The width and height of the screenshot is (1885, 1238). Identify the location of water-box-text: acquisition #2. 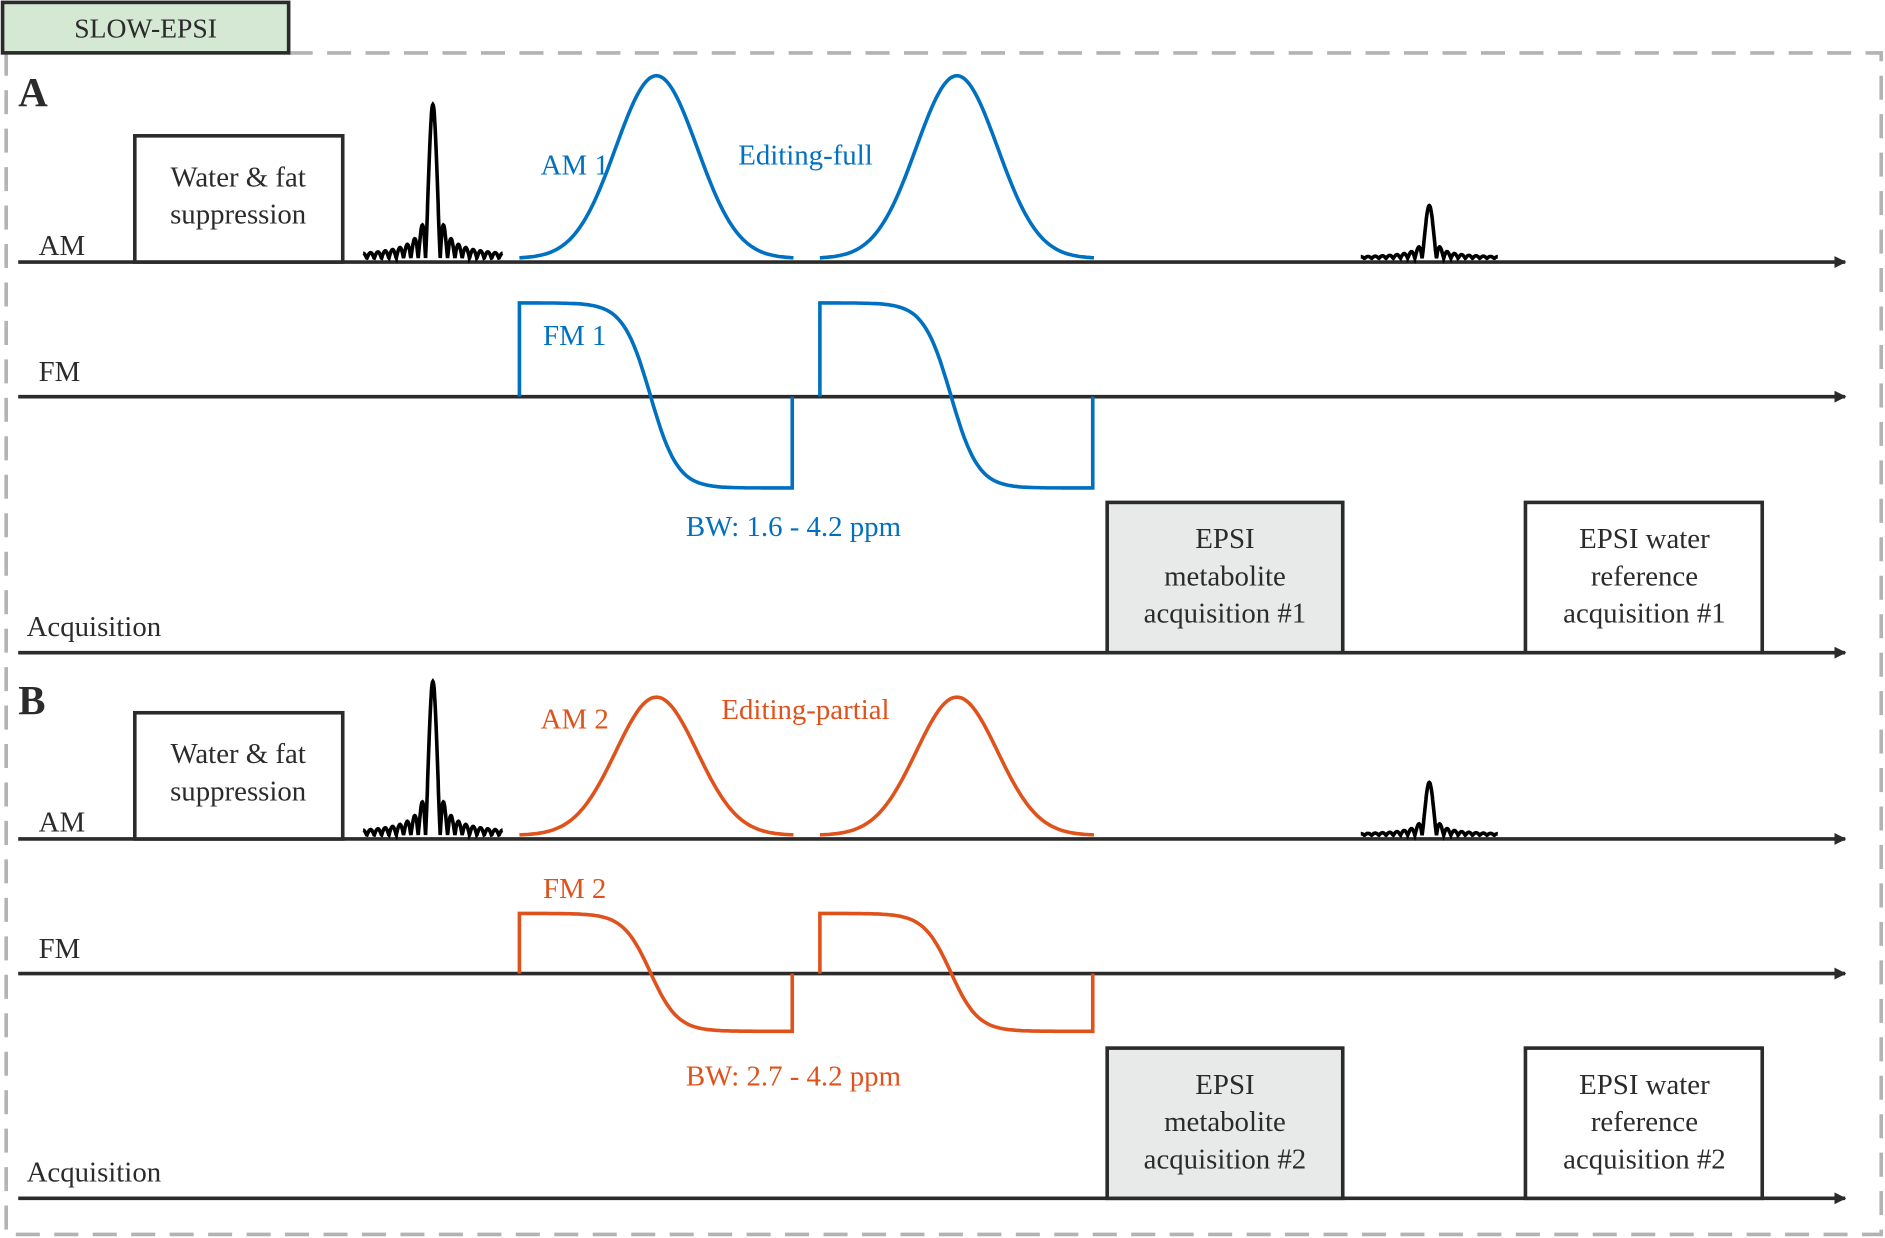
(1644, 1159).